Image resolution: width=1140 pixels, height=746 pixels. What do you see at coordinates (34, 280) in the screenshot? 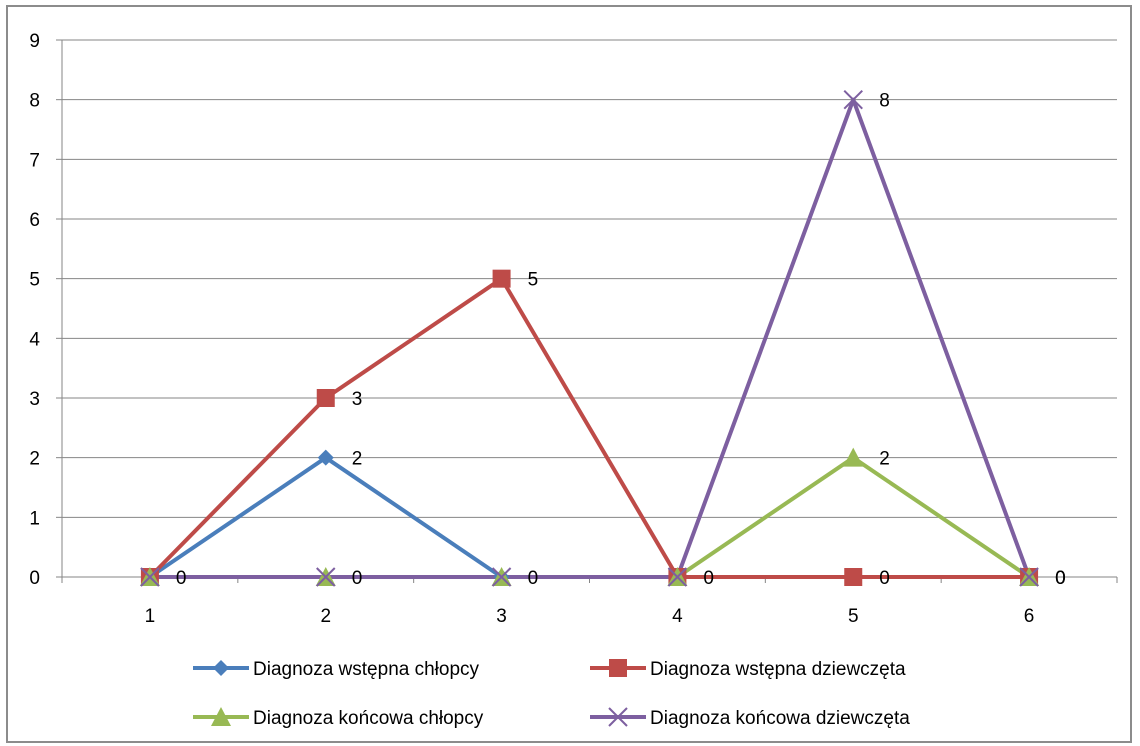
I see `y-tick-label: 5` at bounding box center [34, 280].